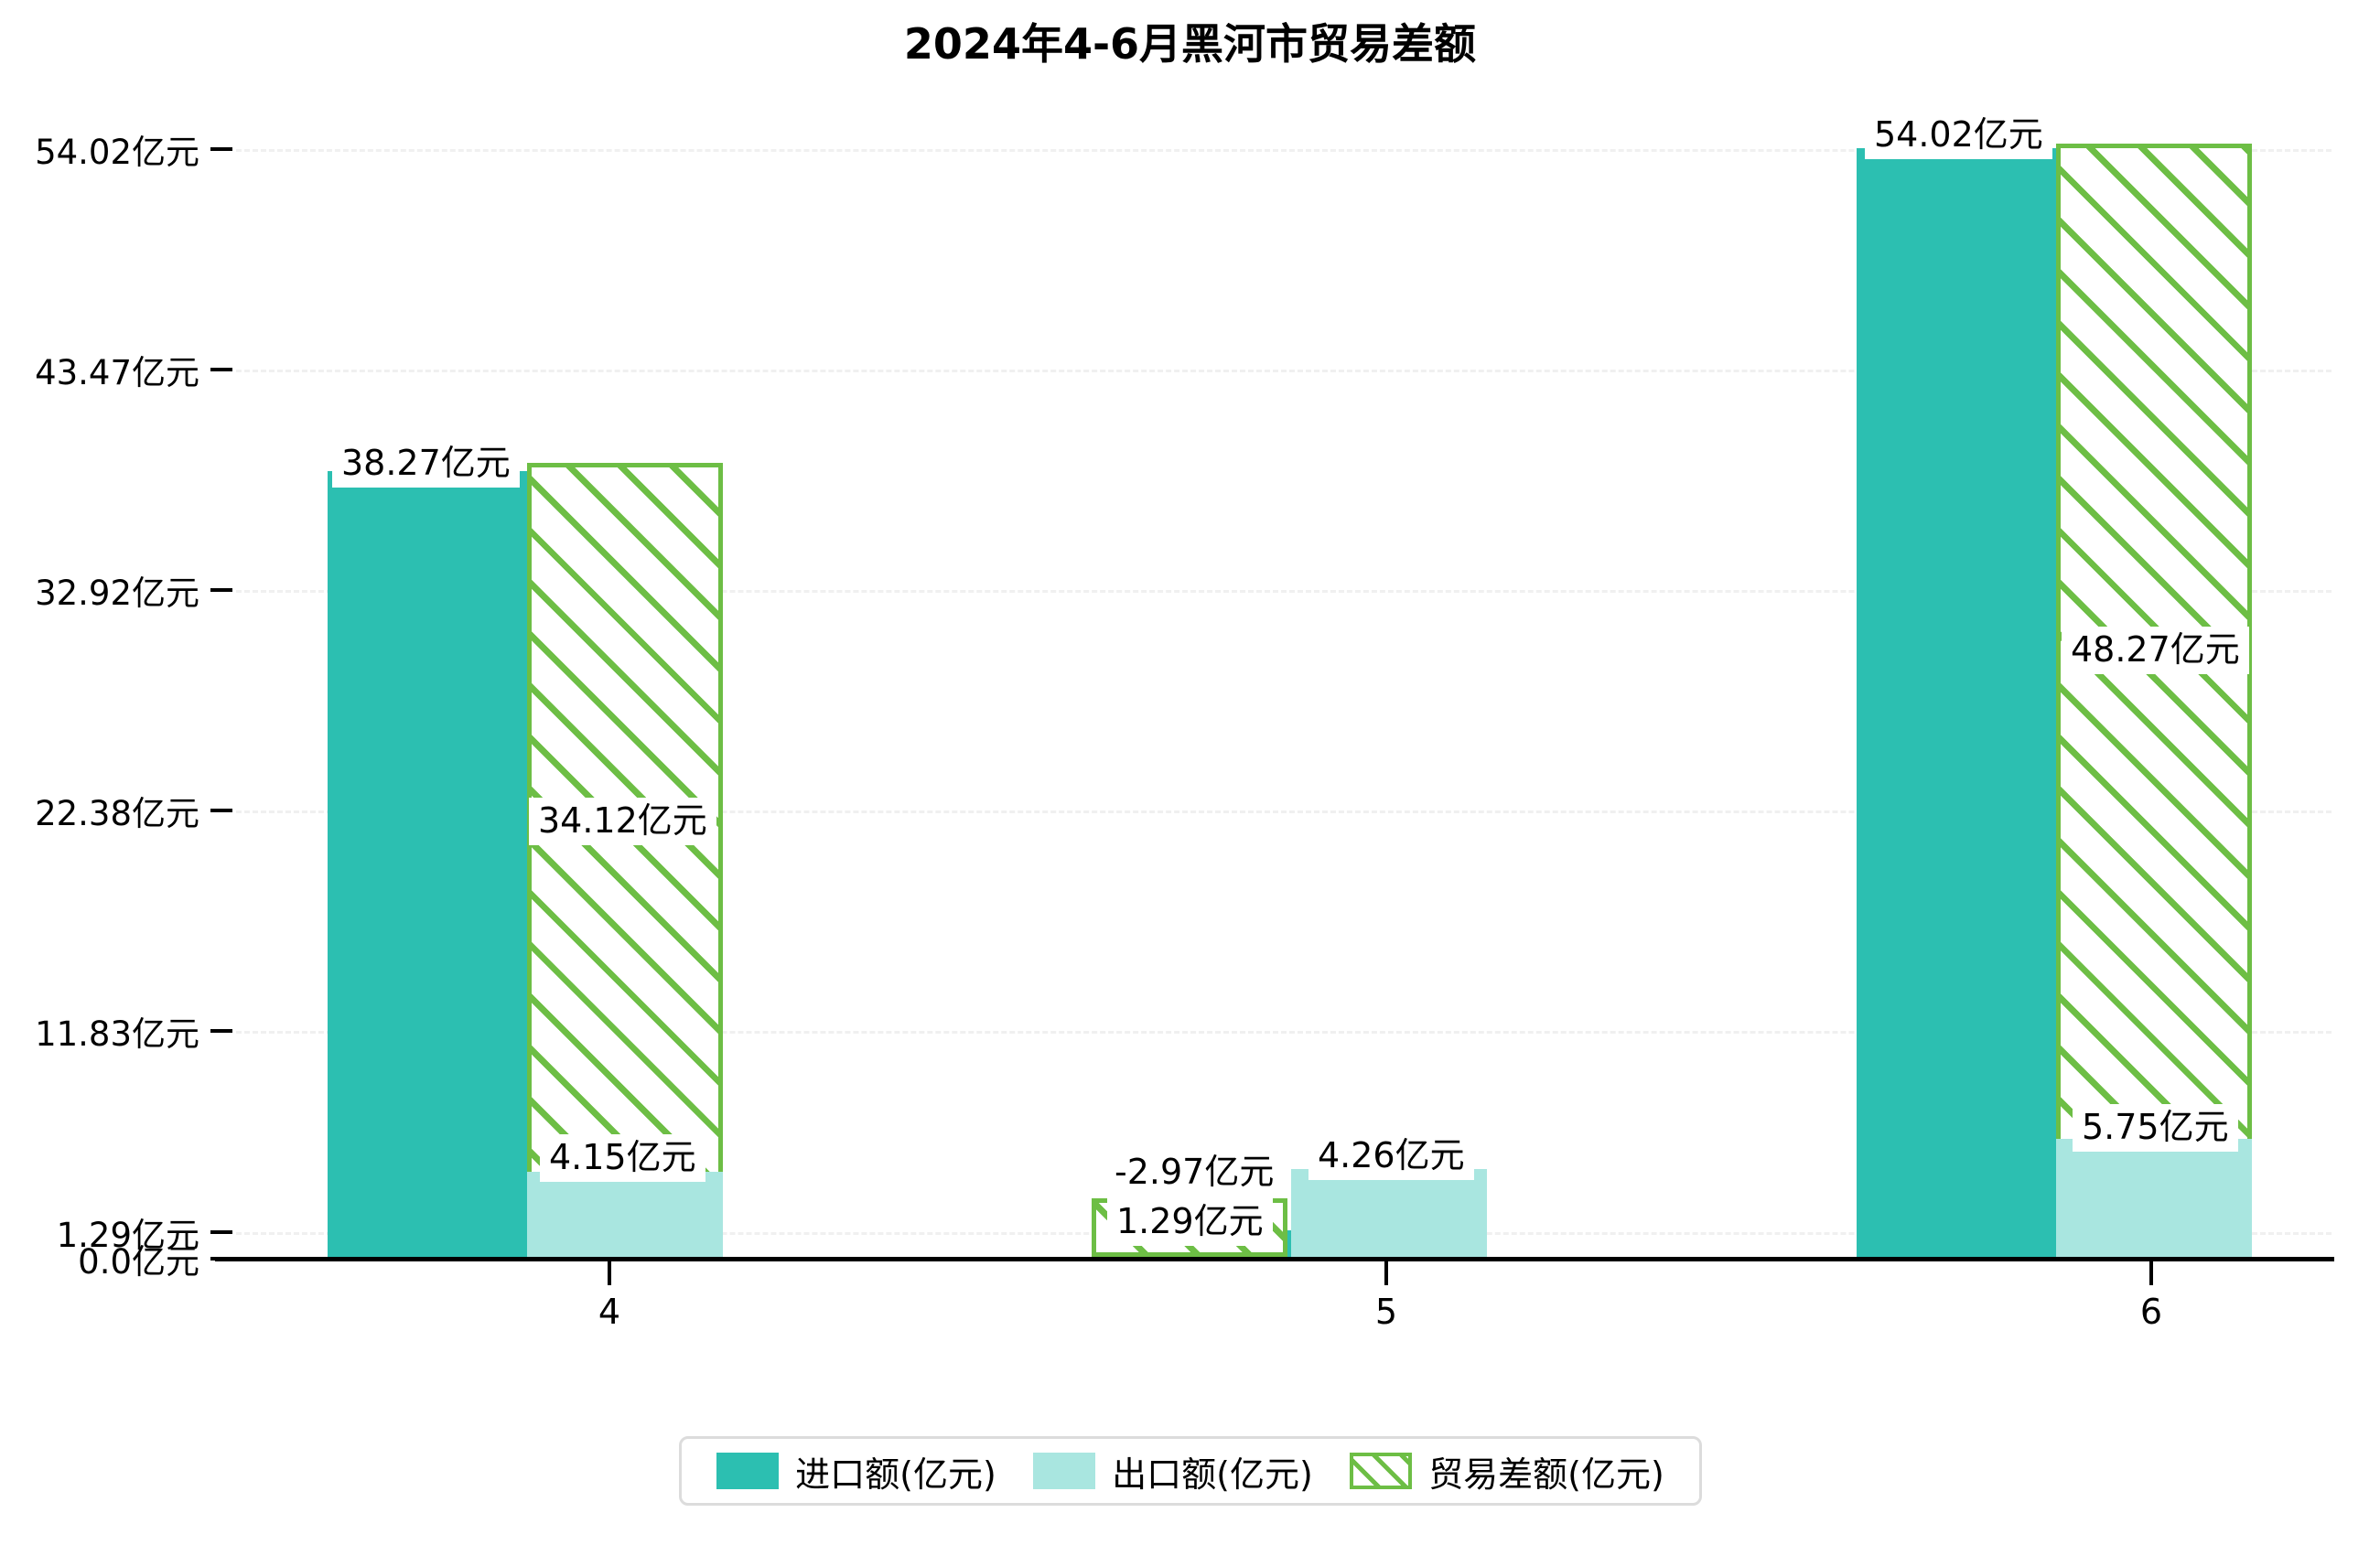 This screenshot has width=2380, height=1545. I want to click on legend-swatch-import-icon, so click(748, 1471).